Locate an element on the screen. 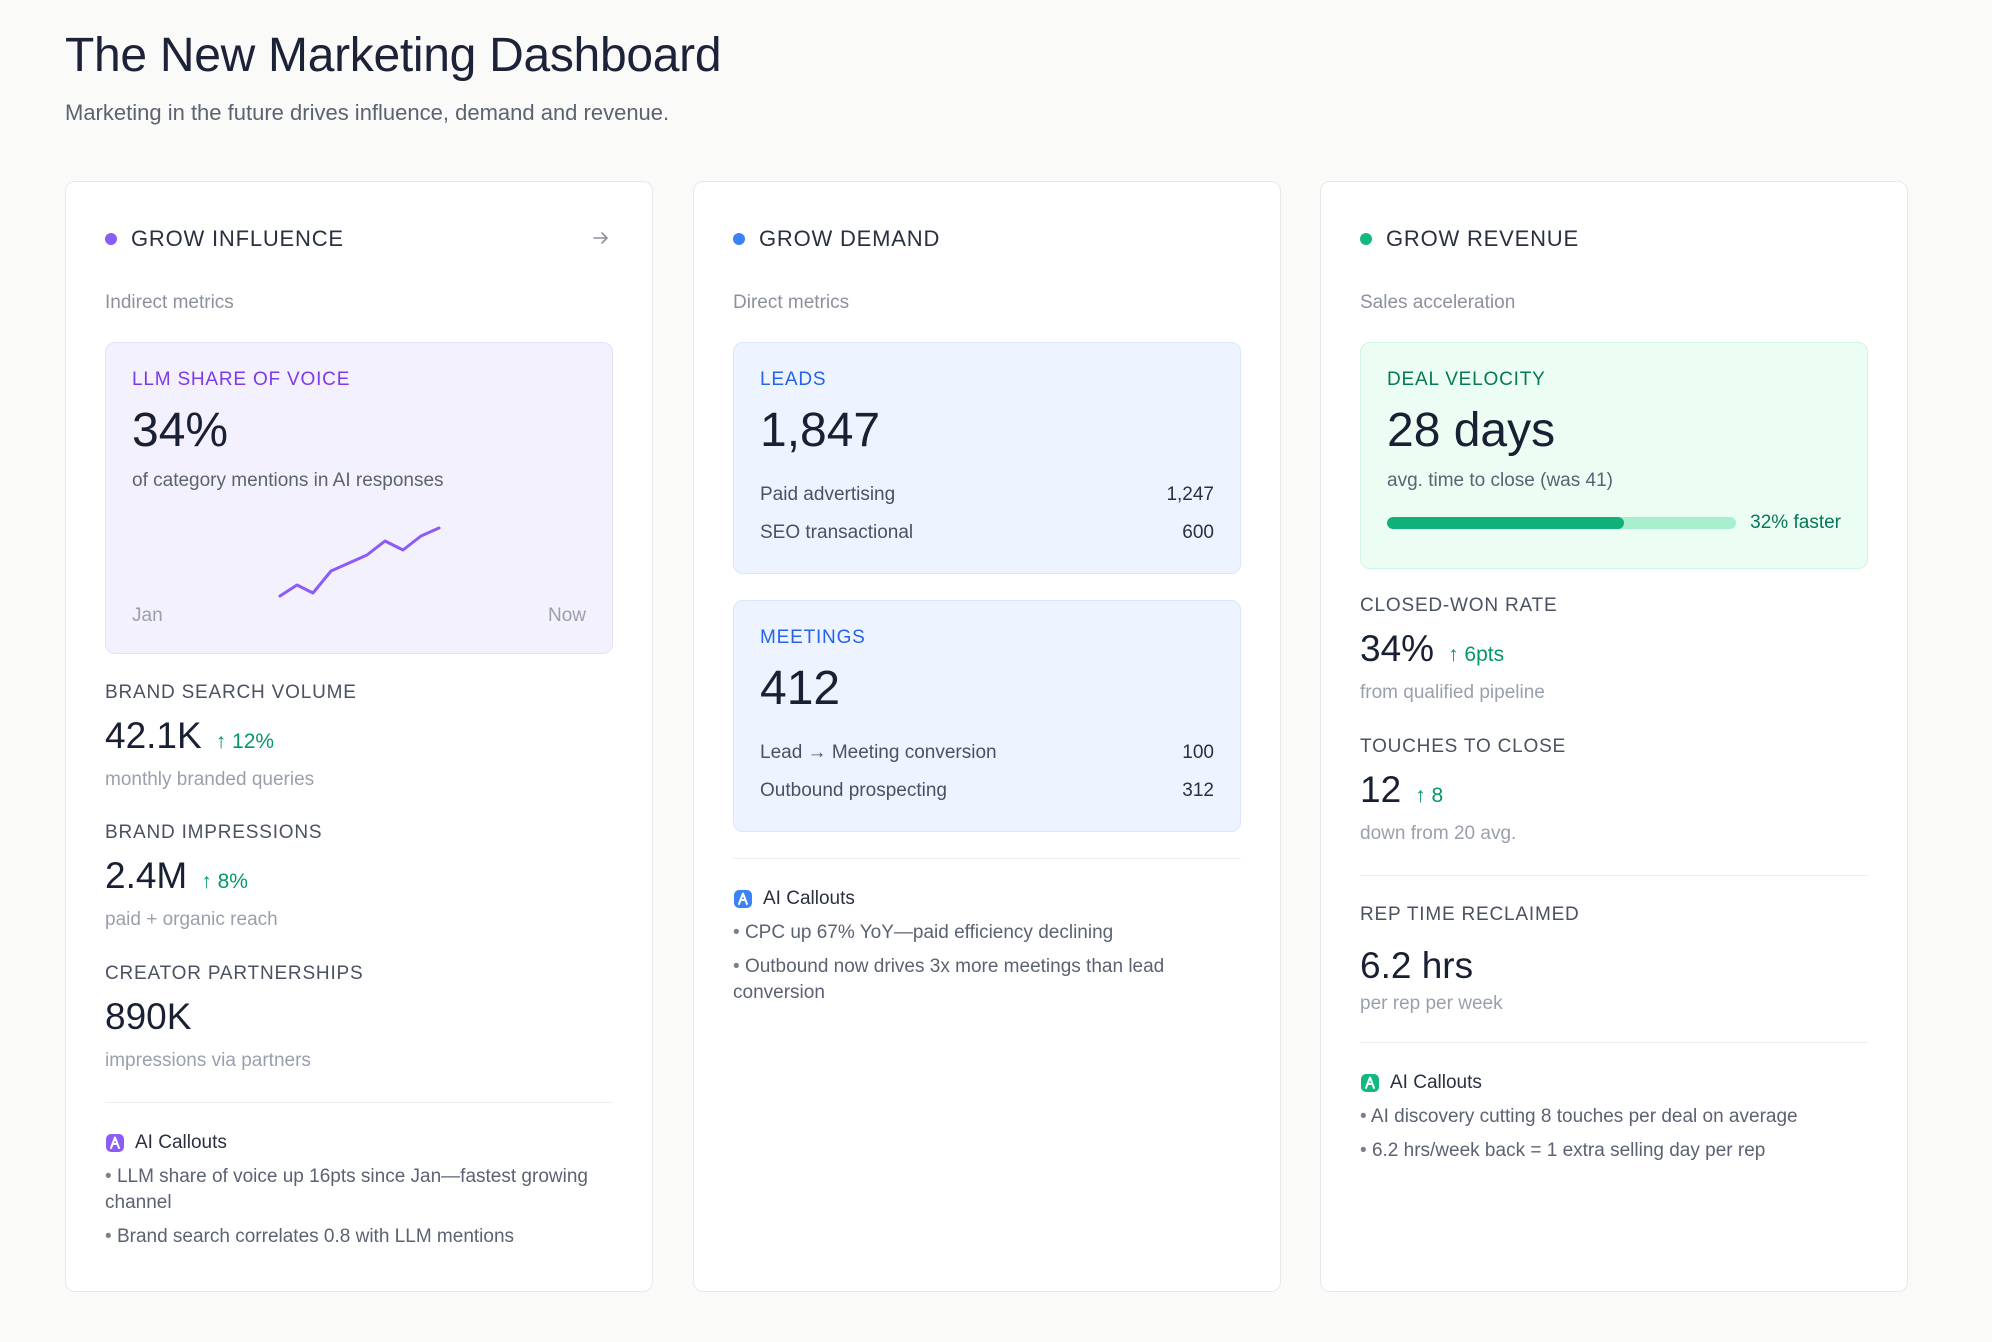  metric-label: CLOSED-WON RATE is located at coordinates (1459, 605).